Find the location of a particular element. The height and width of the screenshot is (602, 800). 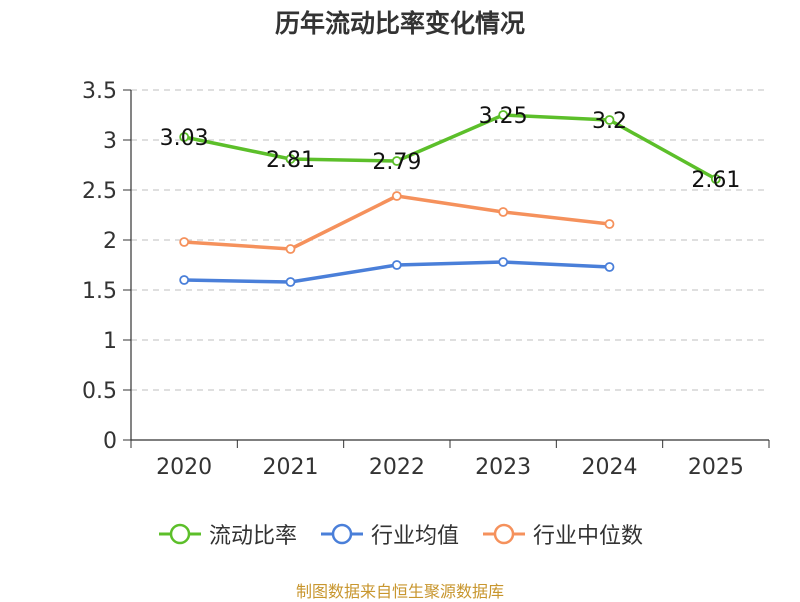

data-label: 3.2 is located at coordinates (609, 121).